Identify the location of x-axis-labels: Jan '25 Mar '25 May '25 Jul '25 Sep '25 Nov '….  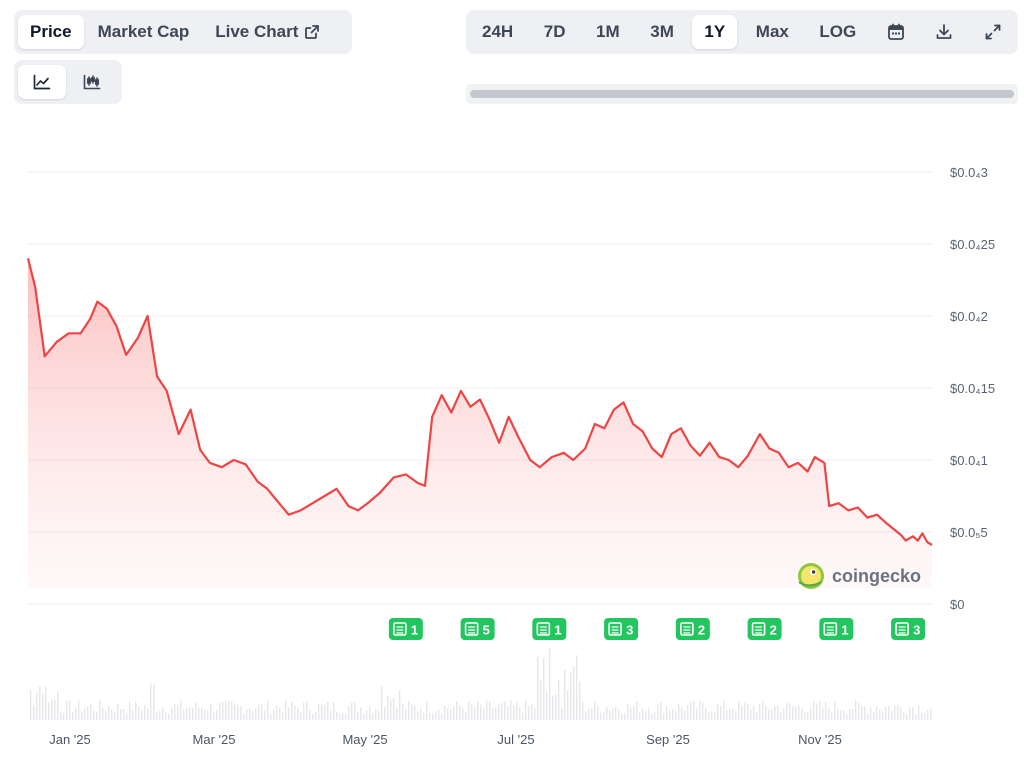
(445, 739).